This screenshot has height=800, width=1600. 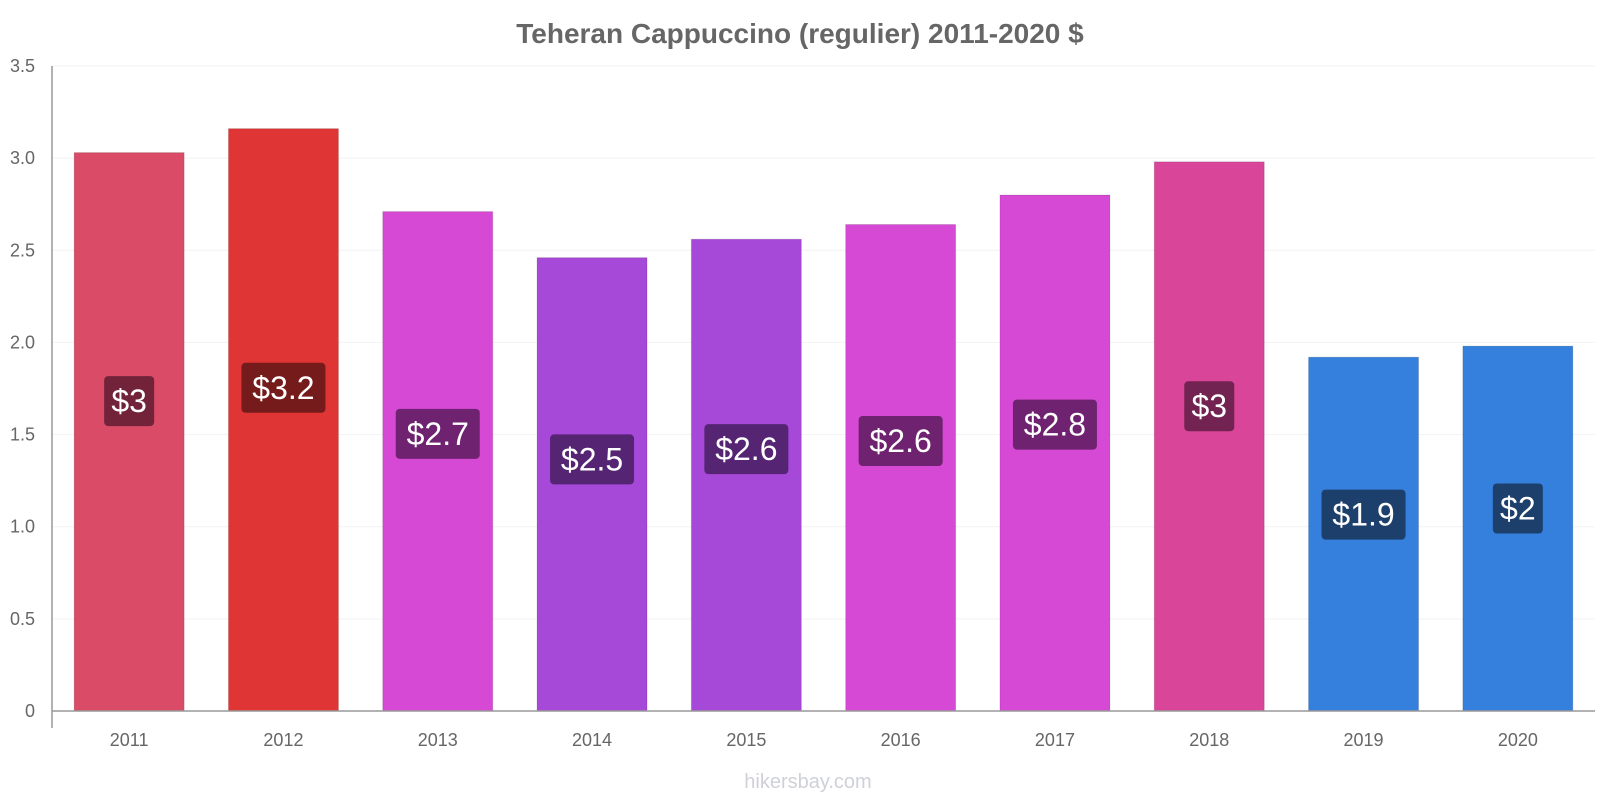 What do you see at coordinates (283, 420) in the screenshot?
I see `bar-2012` at bounding box center [283, 420].